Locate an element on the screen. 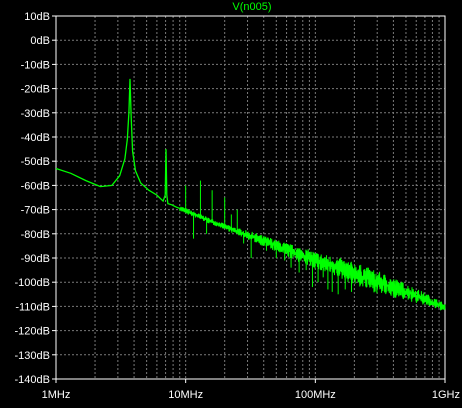 The width and height of the screenshot is (462, 408). y-tick-label: -130dB is located at coordinates (32, 356).